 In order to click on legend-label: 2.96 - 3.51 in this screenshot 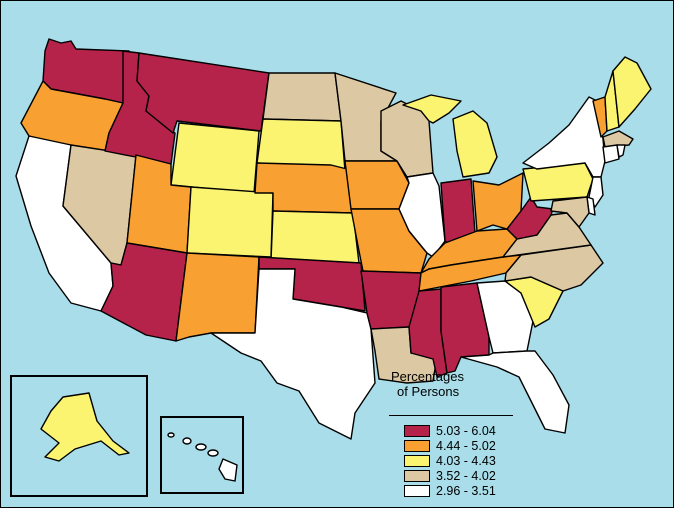, I will do `click(466, 490)`.